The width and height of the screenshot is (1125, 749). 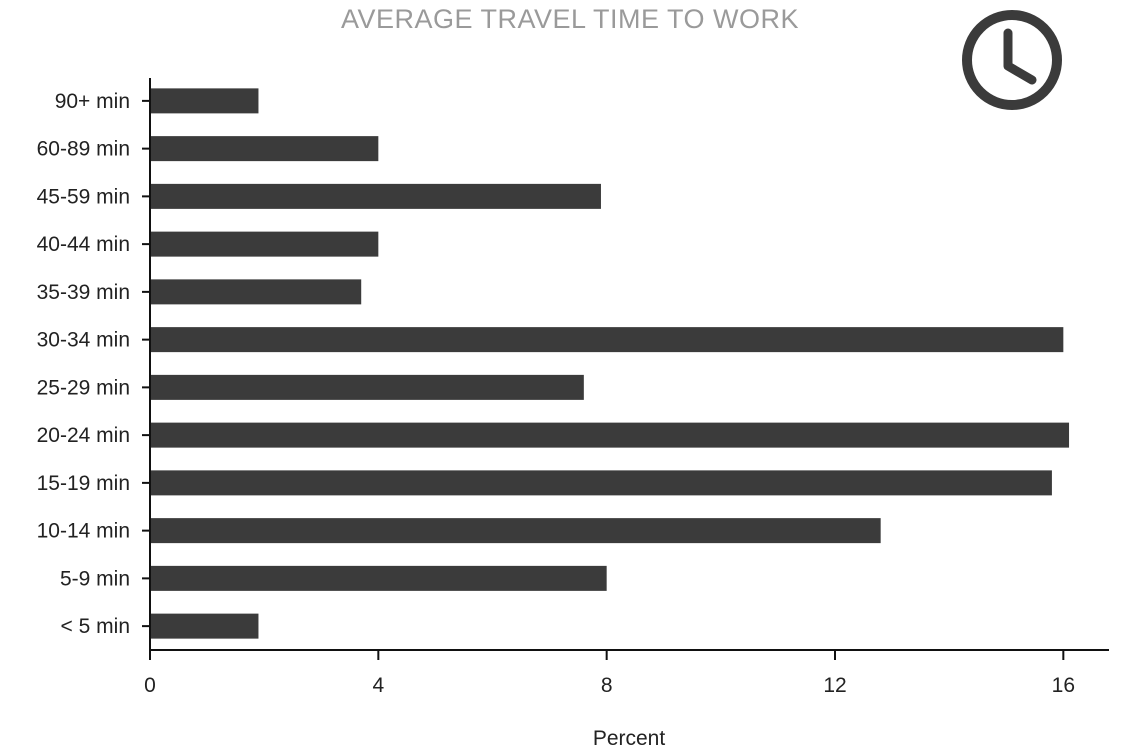 What do you see at coordinates (83, 292) in the screenshot?
I see `y-tick-label: 35-39 min` at bounding box center [83, 292].